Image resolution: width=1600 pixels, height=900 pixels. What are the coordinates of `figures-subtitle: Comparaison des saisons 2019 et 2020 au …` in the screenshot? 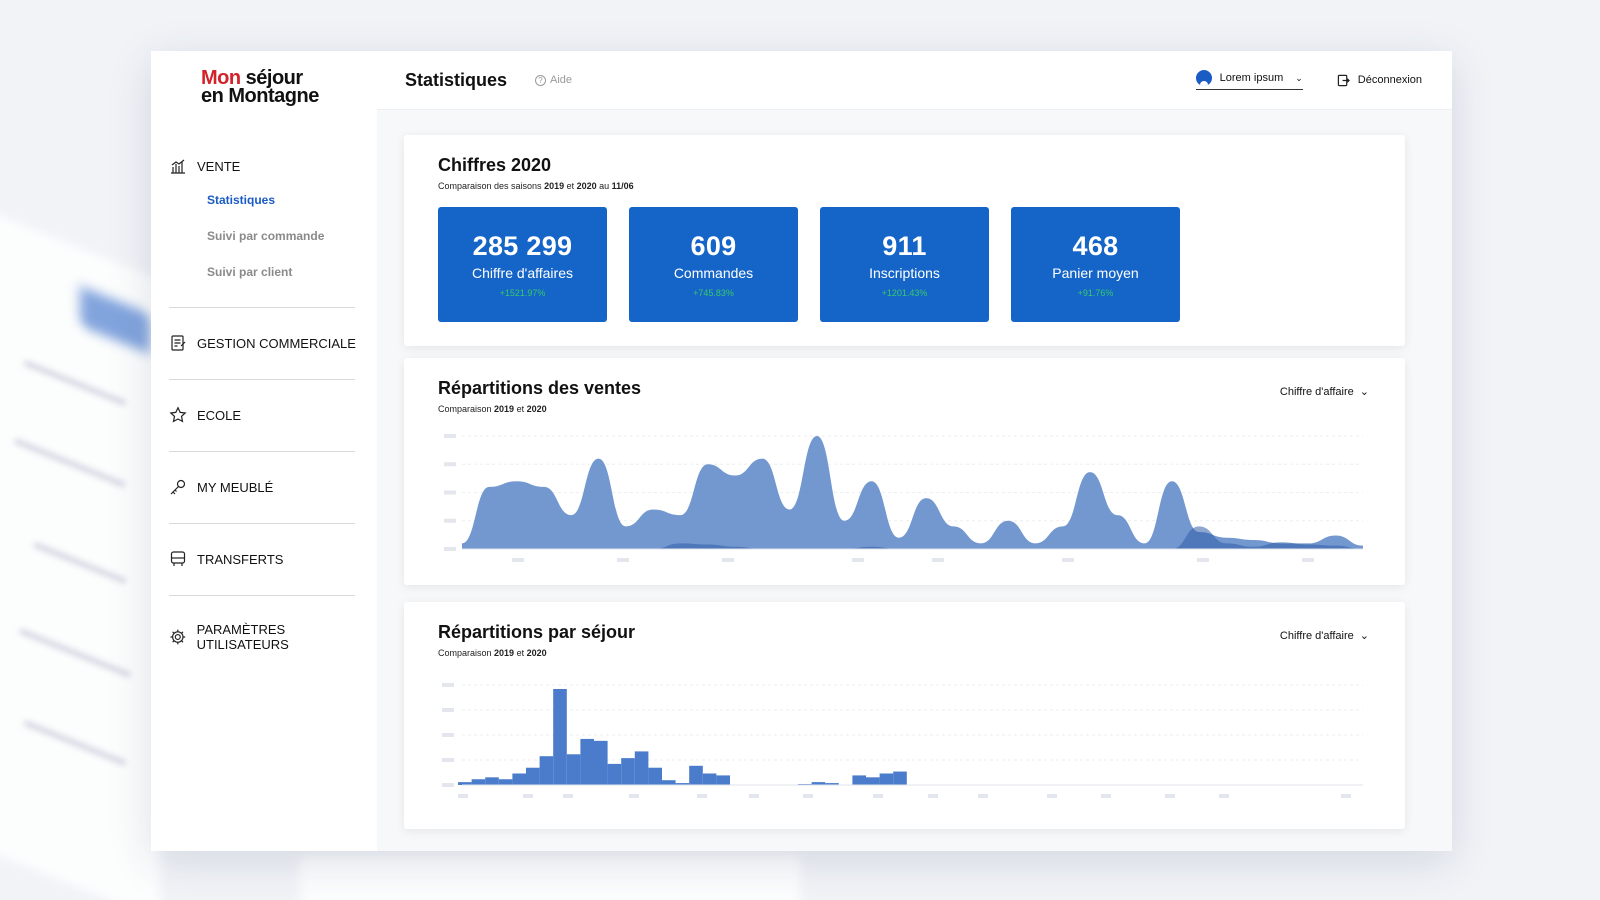 It's located at (536, 186).